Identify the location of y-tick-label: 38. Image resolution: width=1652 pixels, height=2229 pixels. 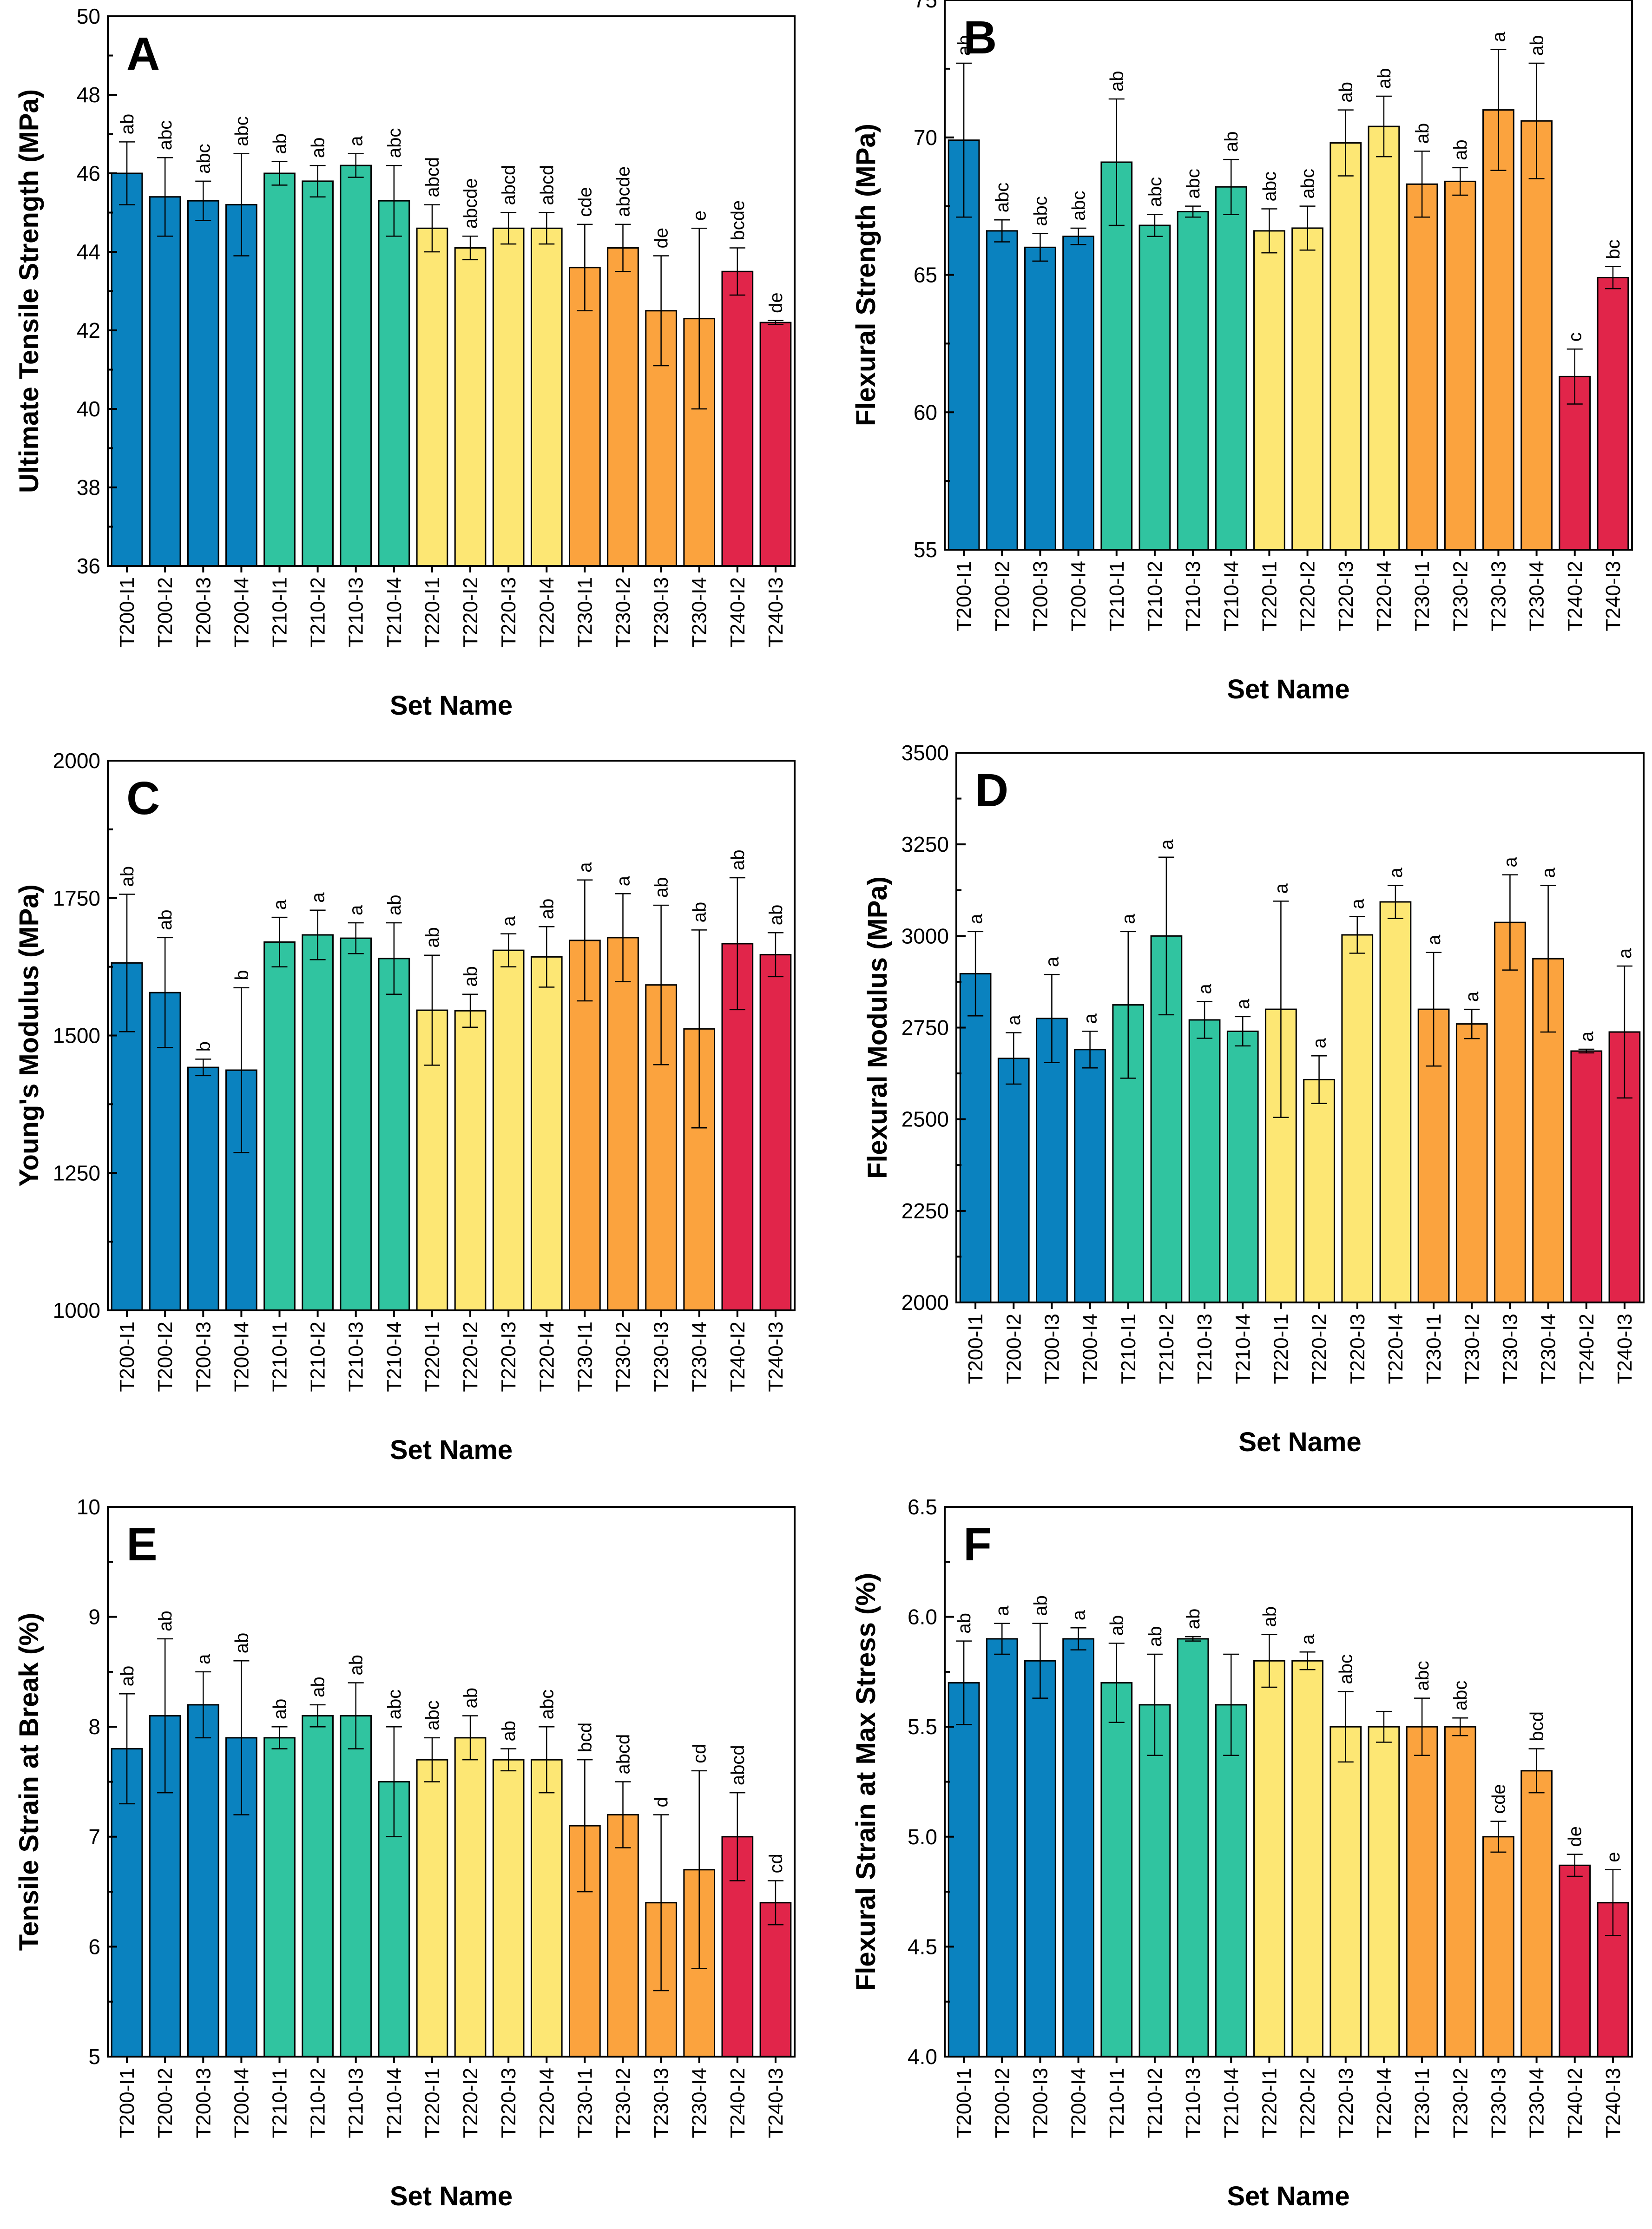
(89, 488).